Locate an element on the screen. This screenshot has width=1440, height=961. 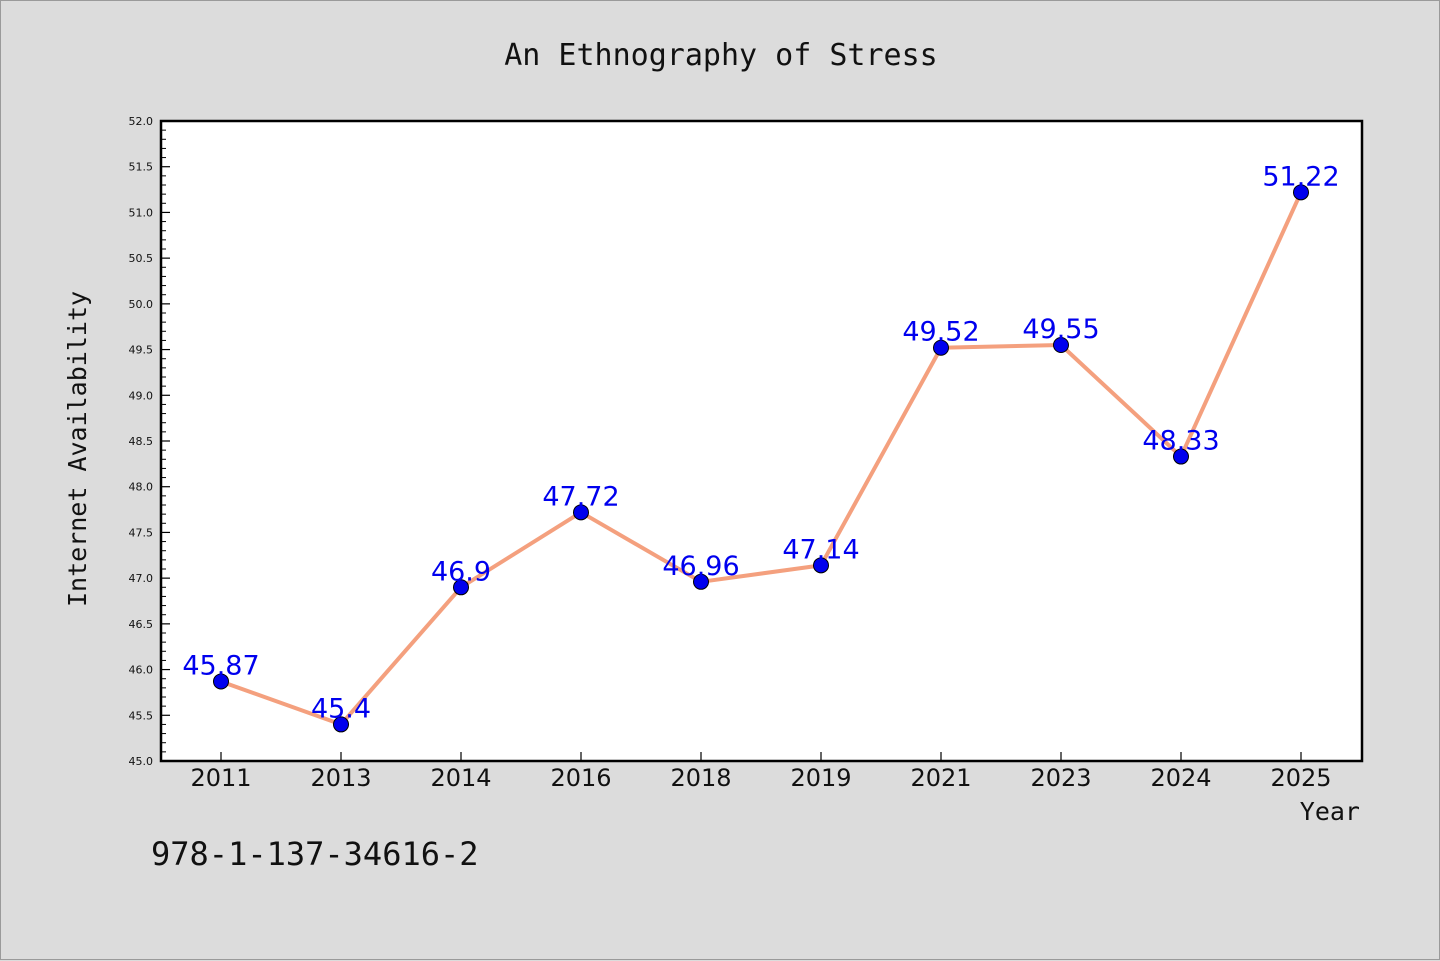
data-label: 48.33 is located at coordinates (1180, 441).